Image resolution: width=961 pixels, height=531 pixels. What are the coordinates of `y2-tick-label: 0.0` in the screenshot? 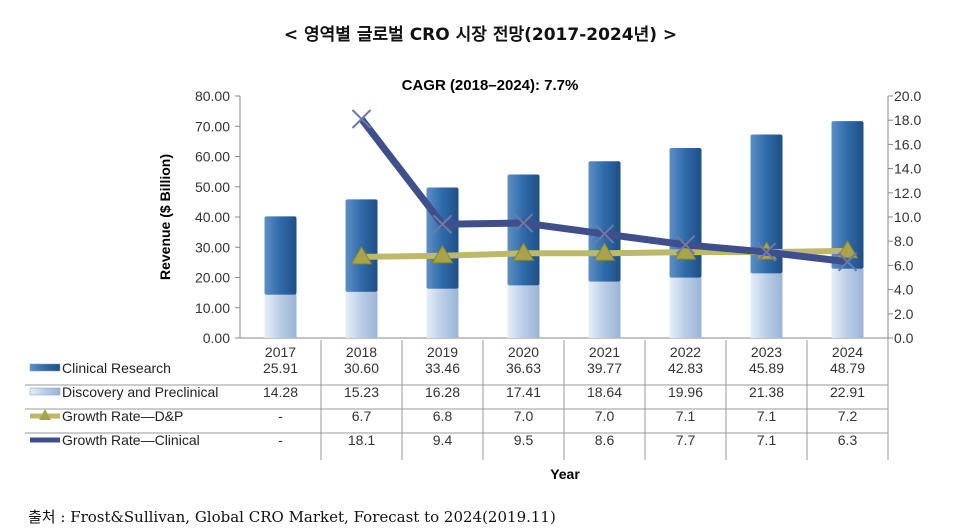 It's located at (904, 338).